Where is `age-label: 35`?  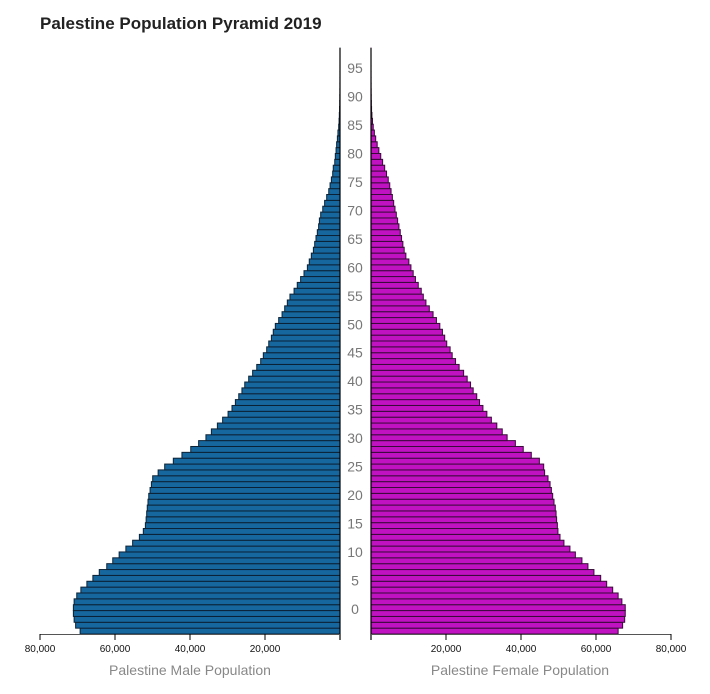
age-label: 35 is located at coordinates (355, 410).